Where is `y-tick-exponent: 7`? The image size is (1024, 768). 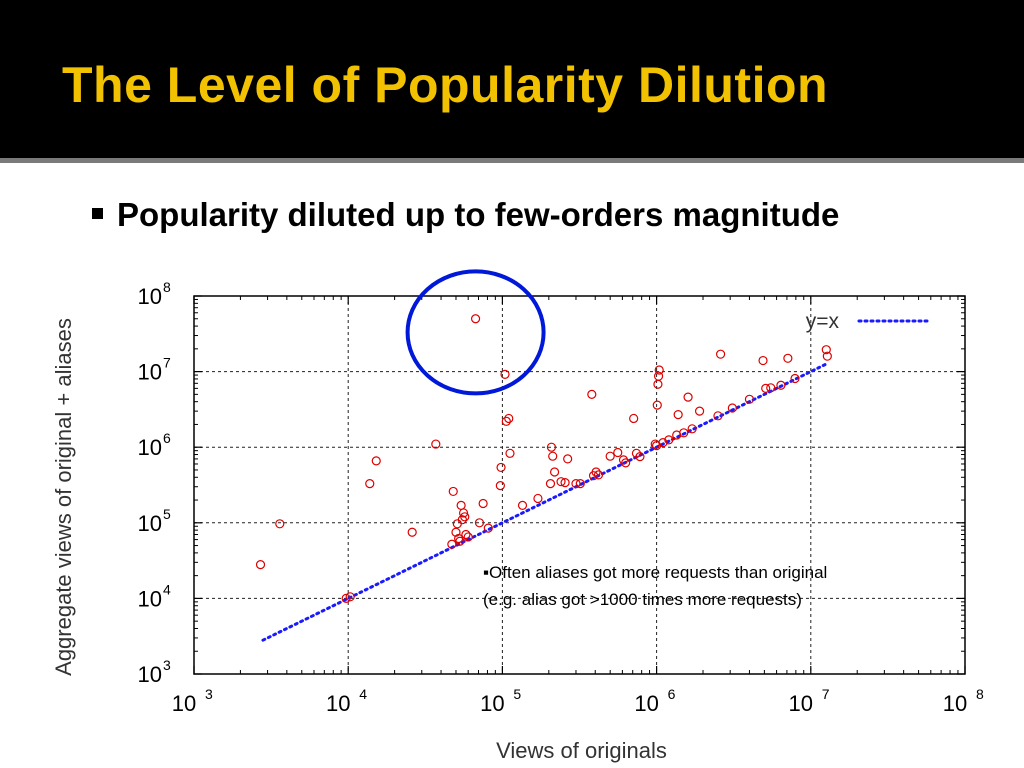 y-tick-exponent: 7 is located at coordinates (167, 363).